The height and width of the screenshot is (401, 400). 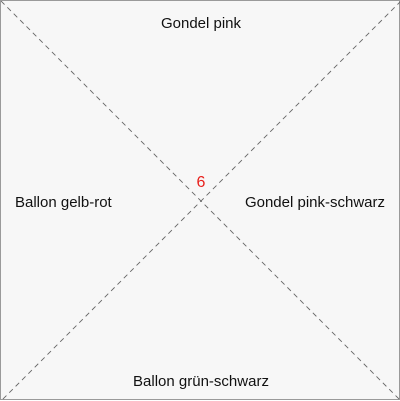 What do you see at coordinates (201, 23) in the screenshot?
I see `label-top: Gondel pink` at bounding box center [201, 23].